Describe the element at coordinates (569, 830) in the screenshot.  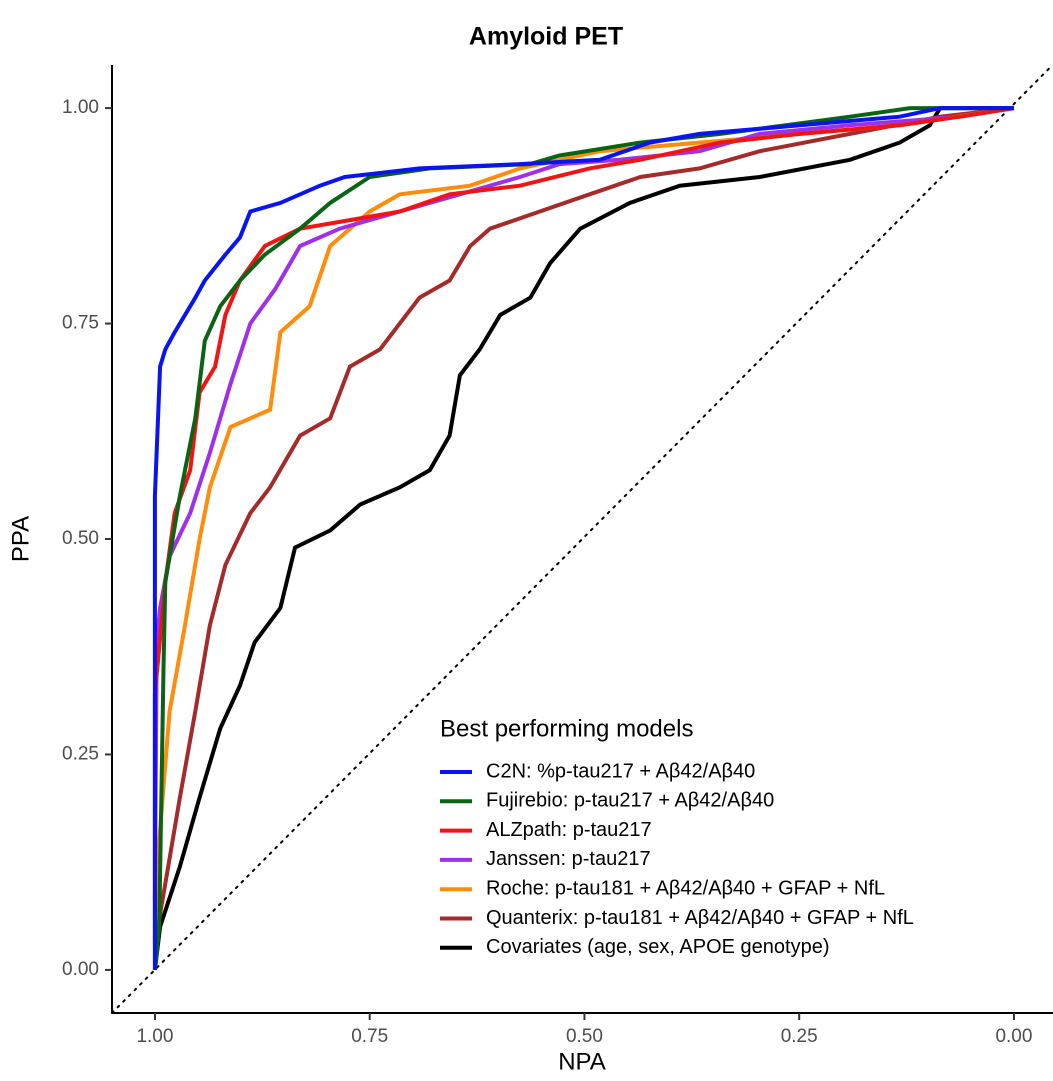
I see `legend-label: ALZpath: p-tau217` at that location.